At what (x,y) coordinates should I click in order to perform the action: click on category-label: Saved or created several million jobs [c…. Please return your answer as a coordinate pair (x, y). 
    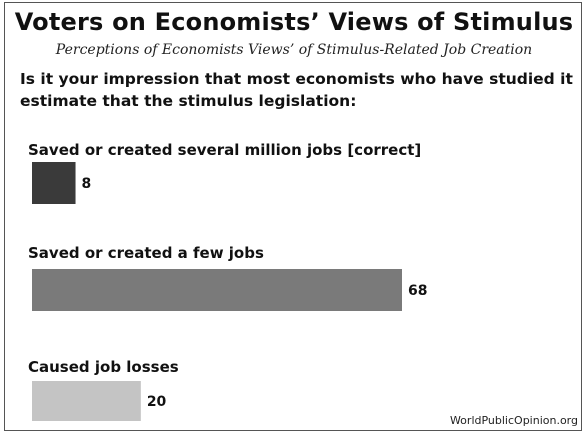
    Looking at the image, I should click on (224, 150).